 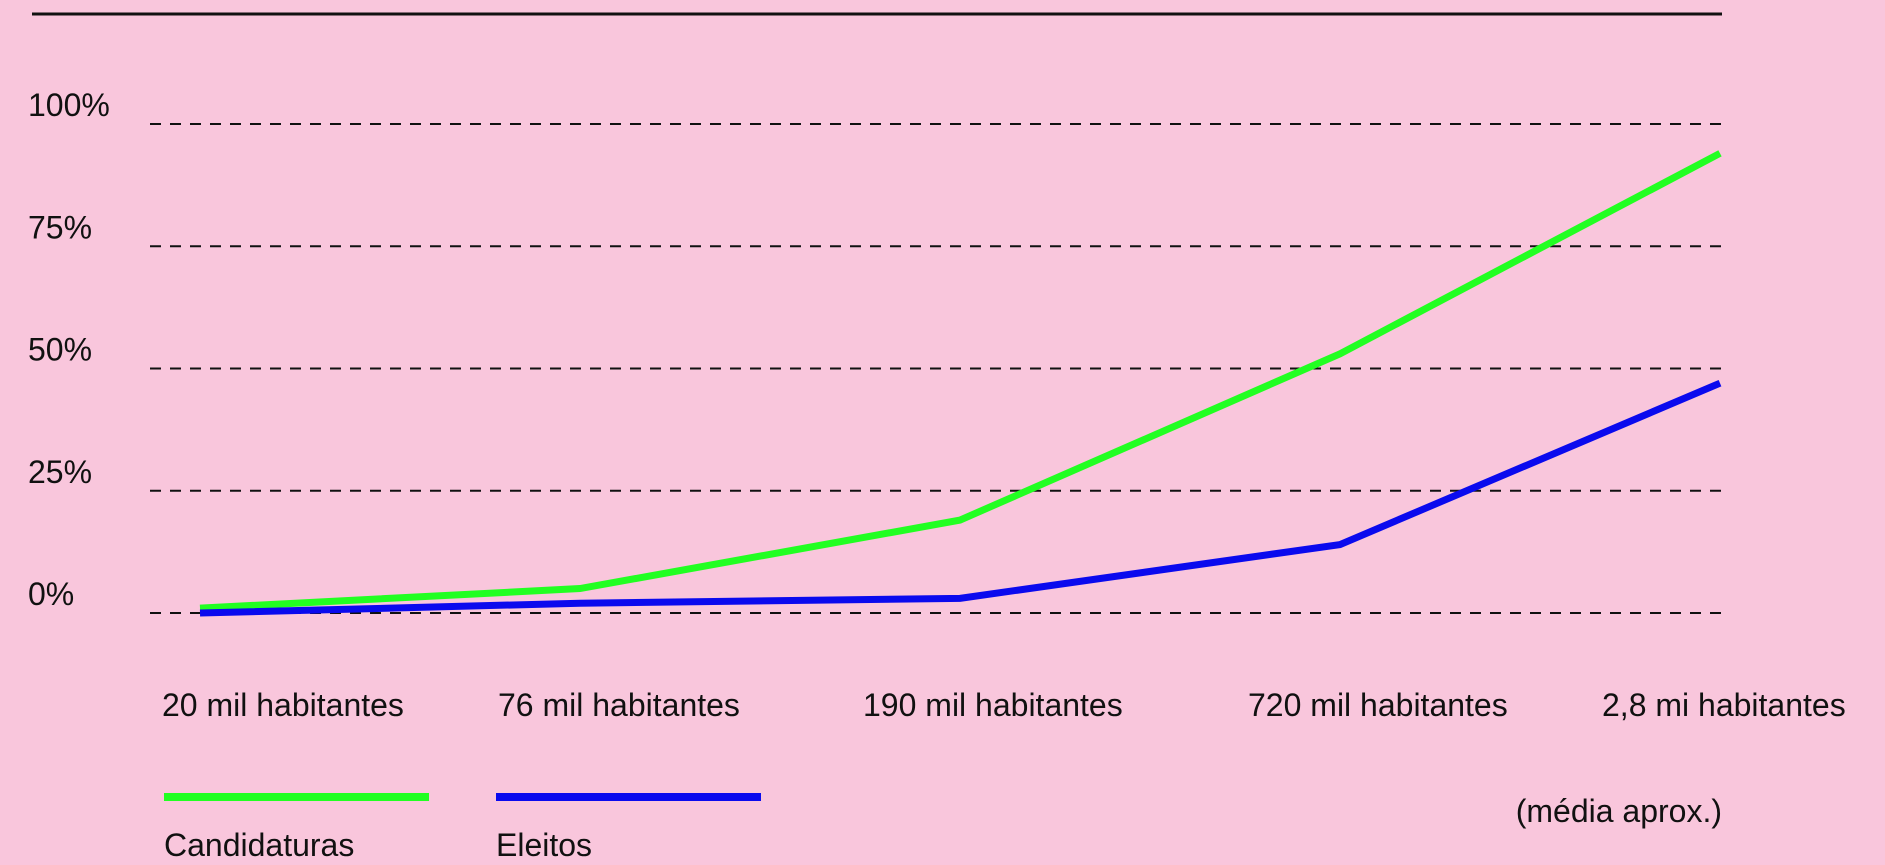 I want to click on x-tick-label: 190 mil habitantes, so click(x=993, y=705).